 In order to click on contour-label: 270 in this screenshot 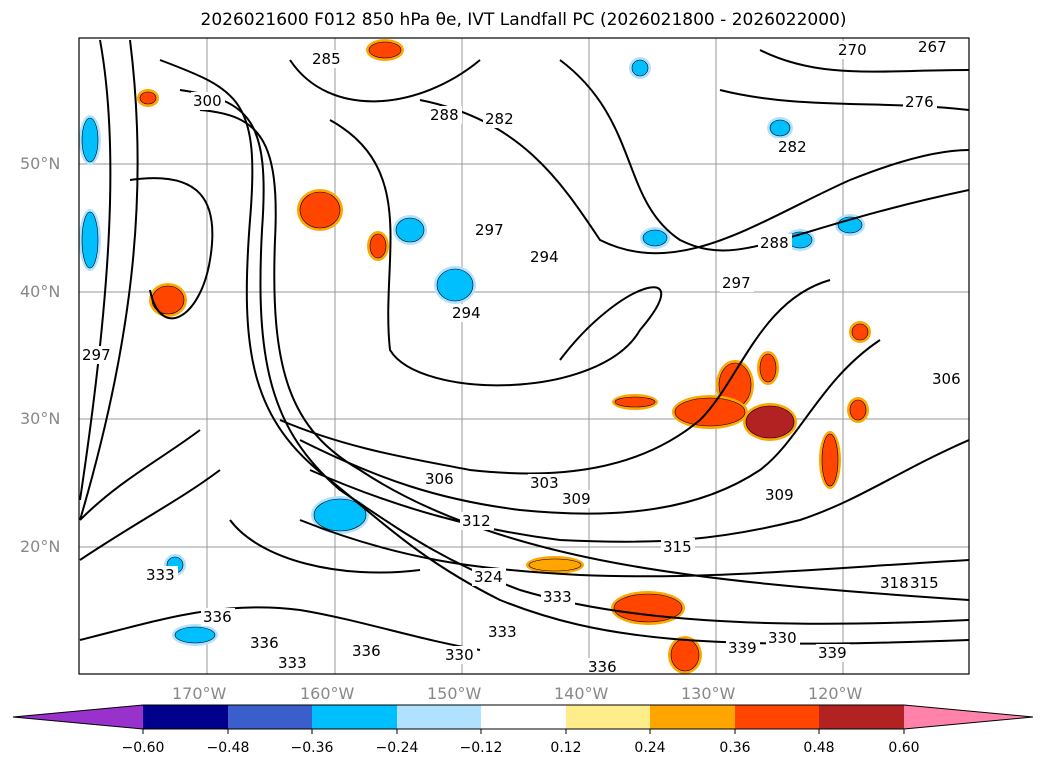, I will do `click(852, 50)`.